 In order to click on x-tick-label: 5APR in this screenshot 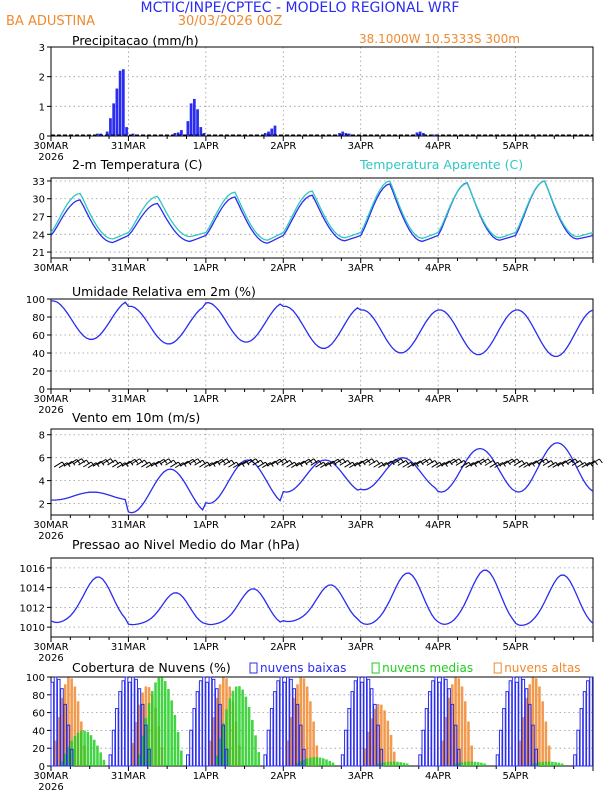, I will do `click(515, 146)`.